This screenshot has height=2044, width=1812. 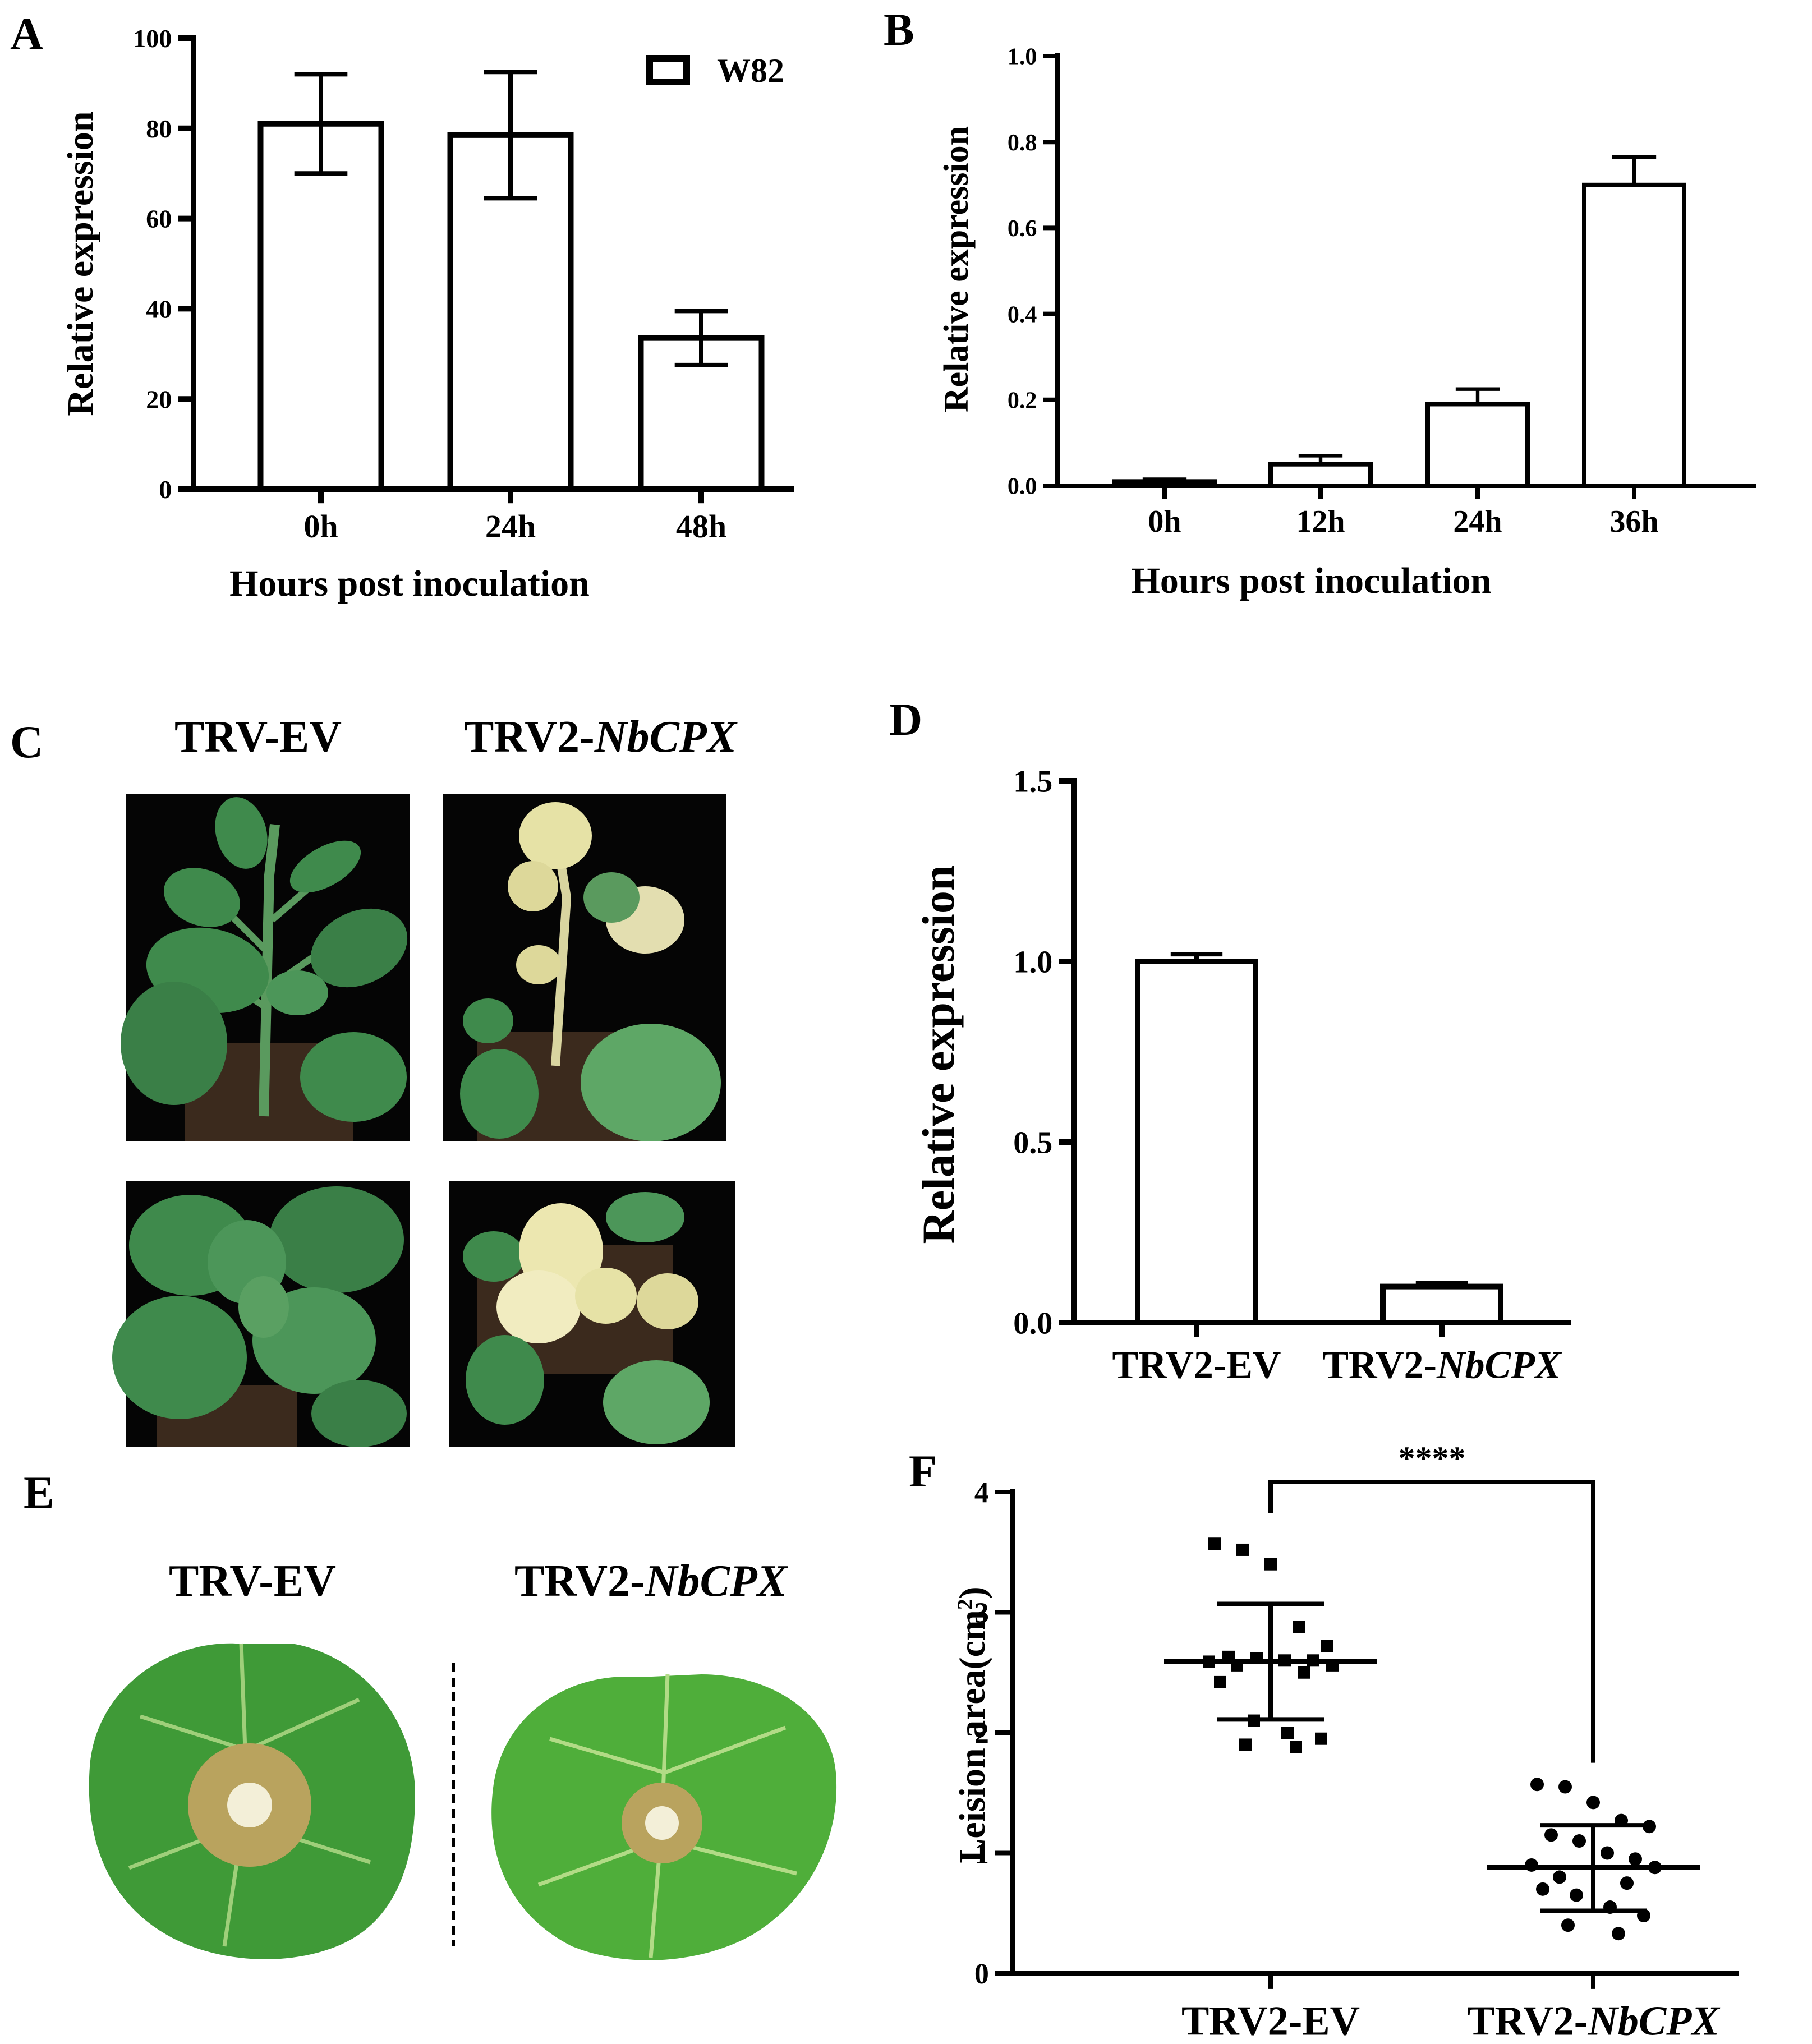 I want to click on x-tick-label: 24h, so click(x=1477, y=521).